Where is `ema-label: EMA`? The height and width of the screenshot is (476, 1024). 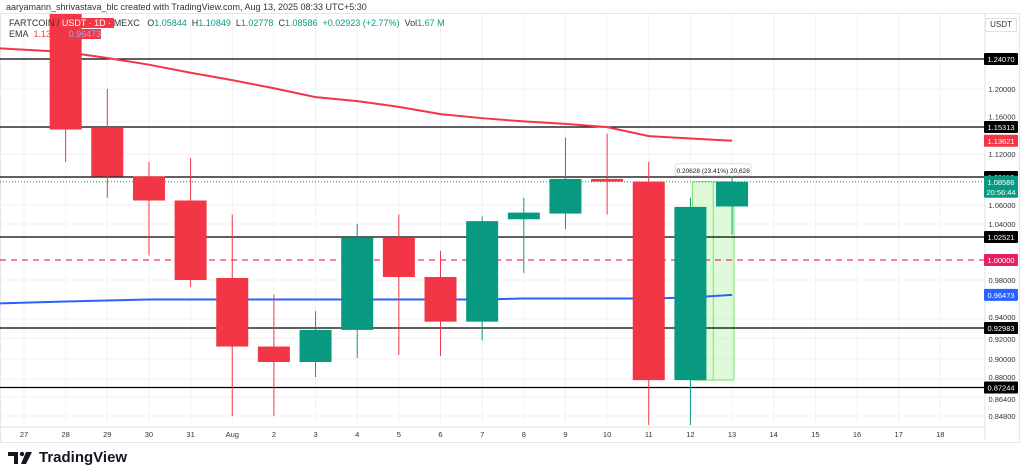 ema-label: EMA is located at coordinates (19, 34).